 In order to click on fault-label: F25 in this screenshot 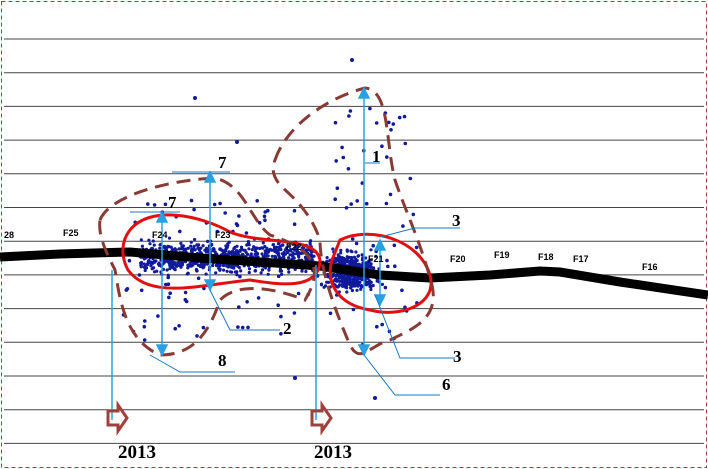, I will do `click(71, 233)`.